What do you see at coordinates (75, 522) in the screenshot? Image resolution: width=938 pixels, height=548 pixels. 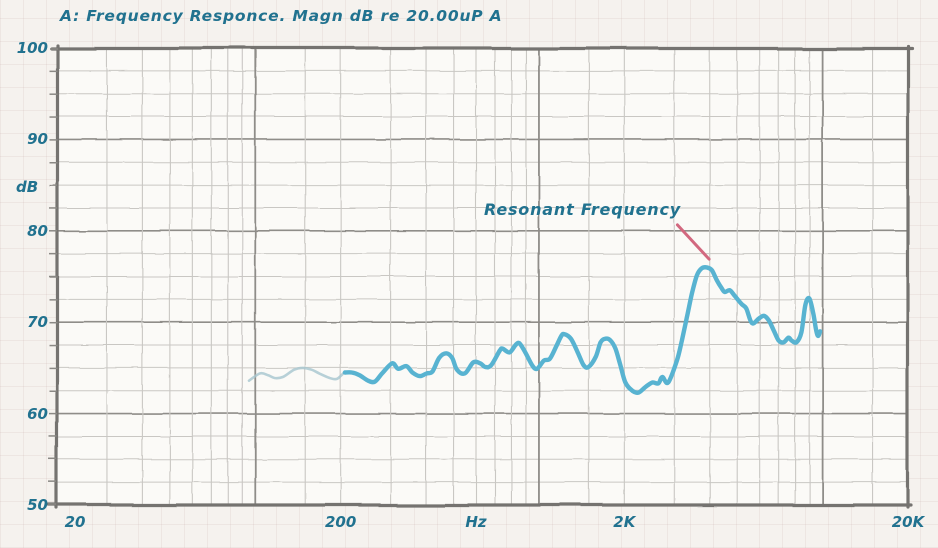 I see `x-tick-label-20: 20` at bounding box center [75, 522].